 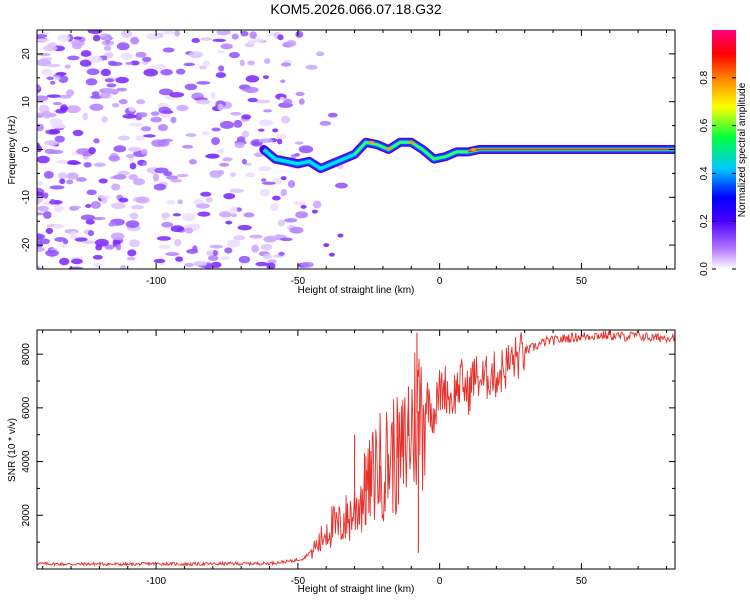 What do you see at coordinates (26, 515) in the screenshot?
I see `snr-ytick-label: 2000` at bounding box center [26, 515].